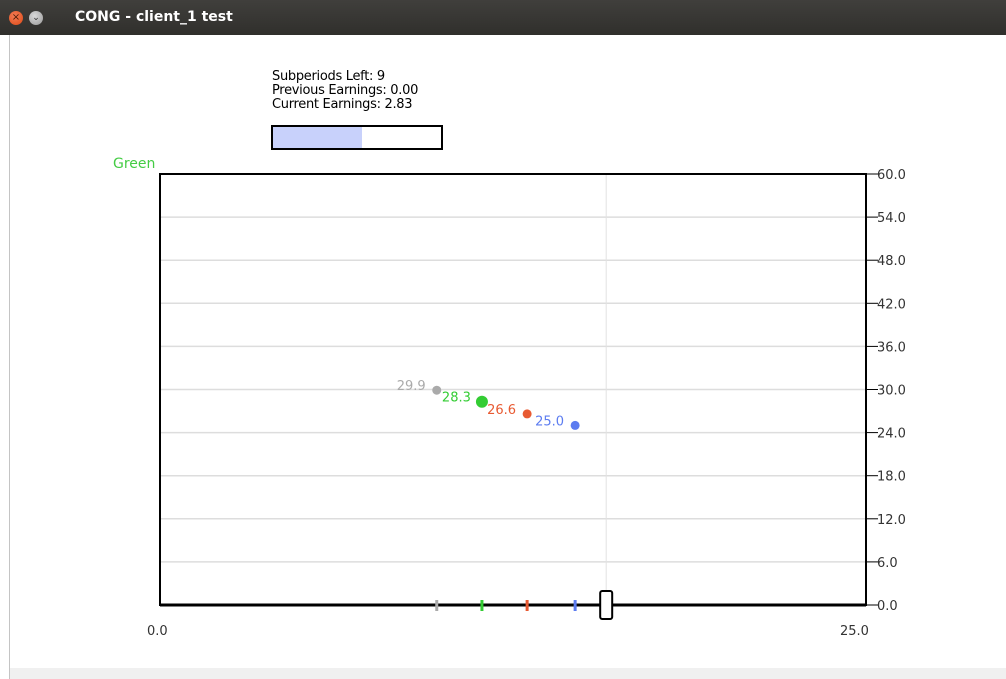 The image size is (1006, 679). What do you see at coordinates (891, 391) in the screenshot?
I see `y-tick-label: 30.0` at bounding box center [891, 391].